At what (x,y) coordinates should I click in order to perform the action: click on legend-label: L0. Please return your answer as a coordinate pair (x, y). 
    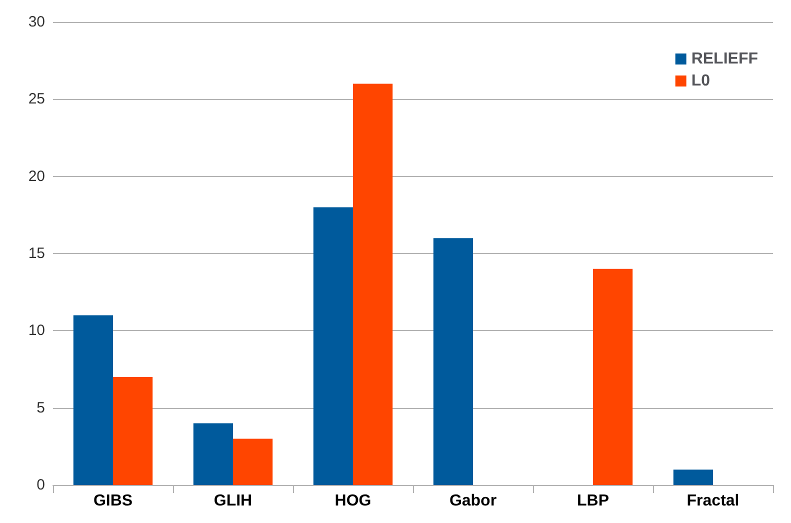
    Looking at the image, I should click on (700, 81).